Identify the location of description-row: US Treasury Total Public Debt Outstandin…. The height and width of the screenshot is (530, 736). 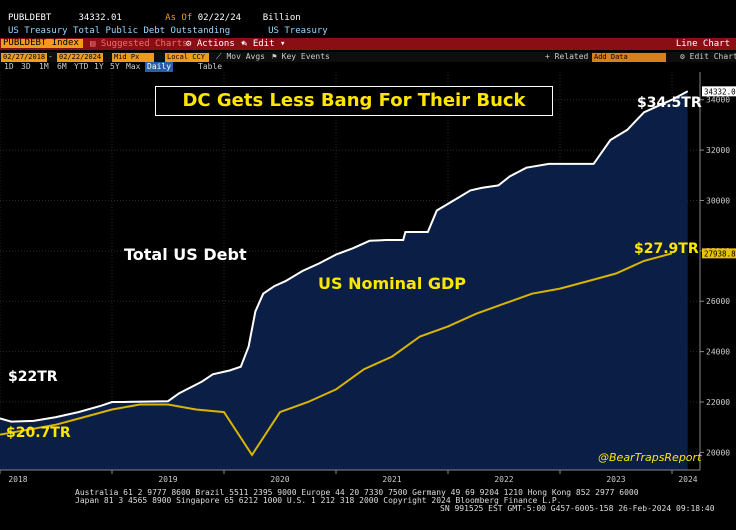
(372, 31).